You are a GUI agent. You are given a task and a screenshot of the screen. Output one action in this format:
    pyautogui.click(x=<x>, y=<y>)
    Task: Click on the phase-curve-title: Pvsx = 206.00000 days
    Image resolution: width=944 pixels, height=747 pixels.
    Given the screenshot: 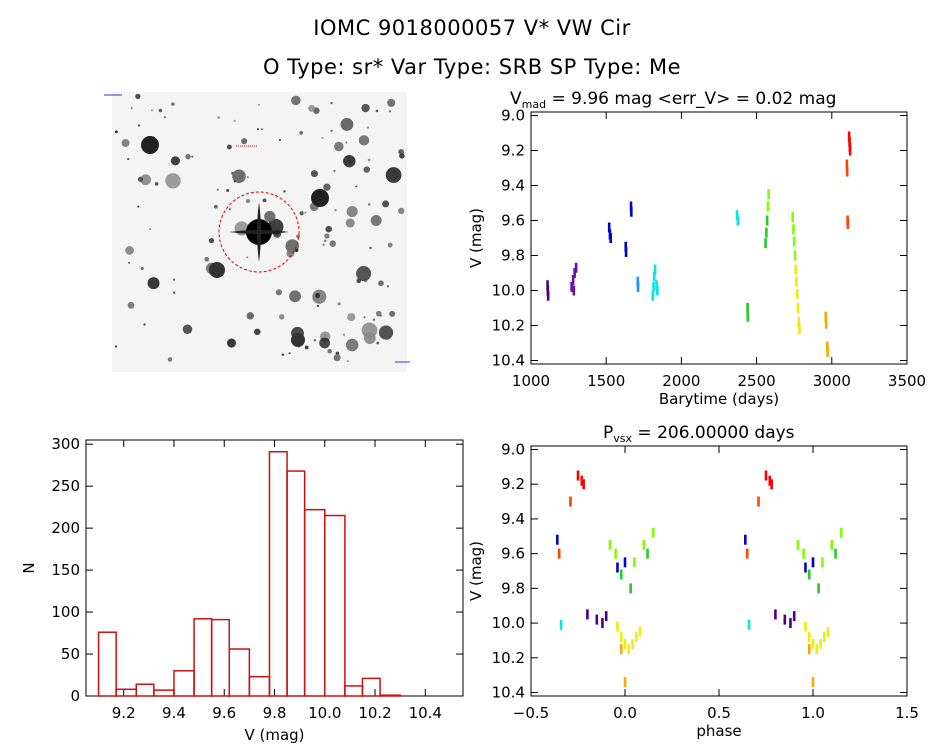 What is the action you would take?
    pyautogui.click(x=699, y=434)
    